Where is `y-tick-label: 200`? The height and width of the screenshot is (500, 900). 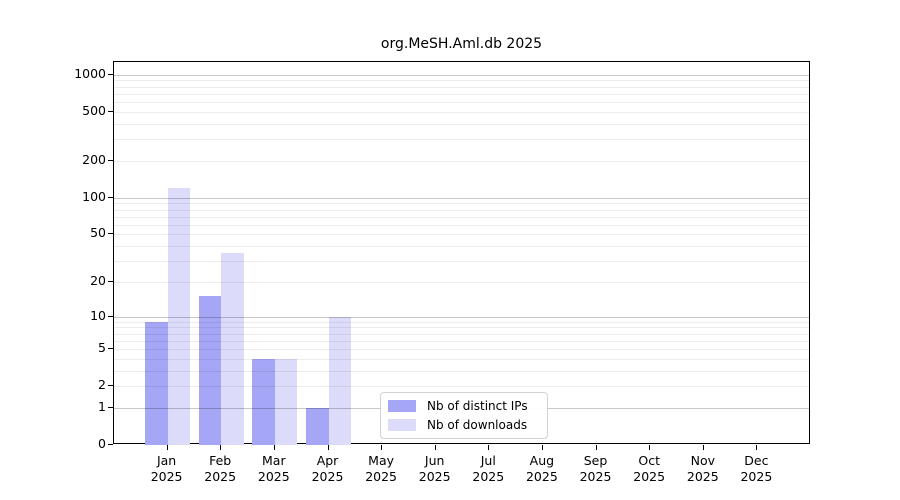 y-tick-label: 200 is located at coordinates (94, 159).